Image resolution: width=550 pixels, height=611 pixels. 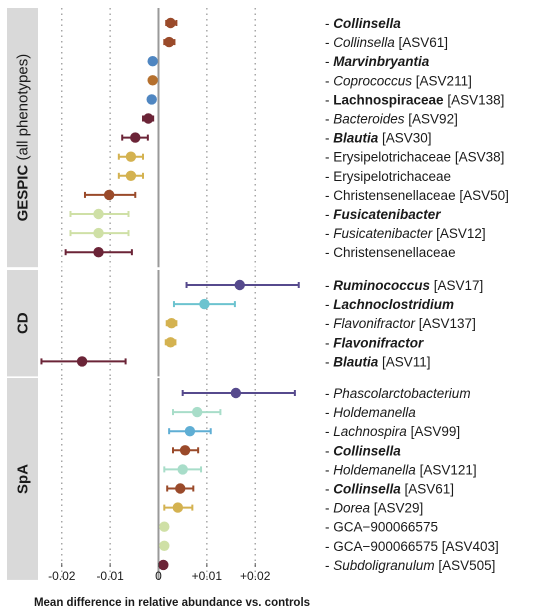 I want to click on forest-row: - Erysipelotrichaceae [ASV38], so click(x=310, y=157).